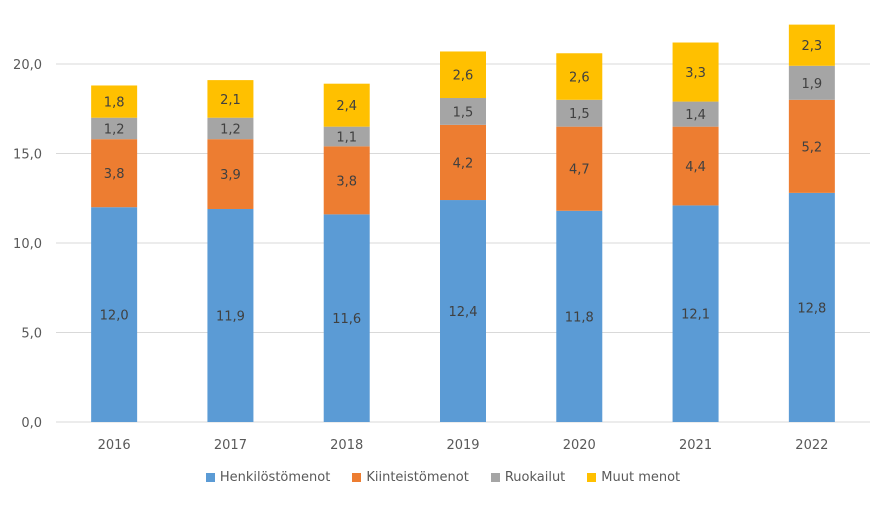 Image resolution: width=886 pixels, height=508 pixels. I want to click on data-label: 3,3, so click(695, 73).